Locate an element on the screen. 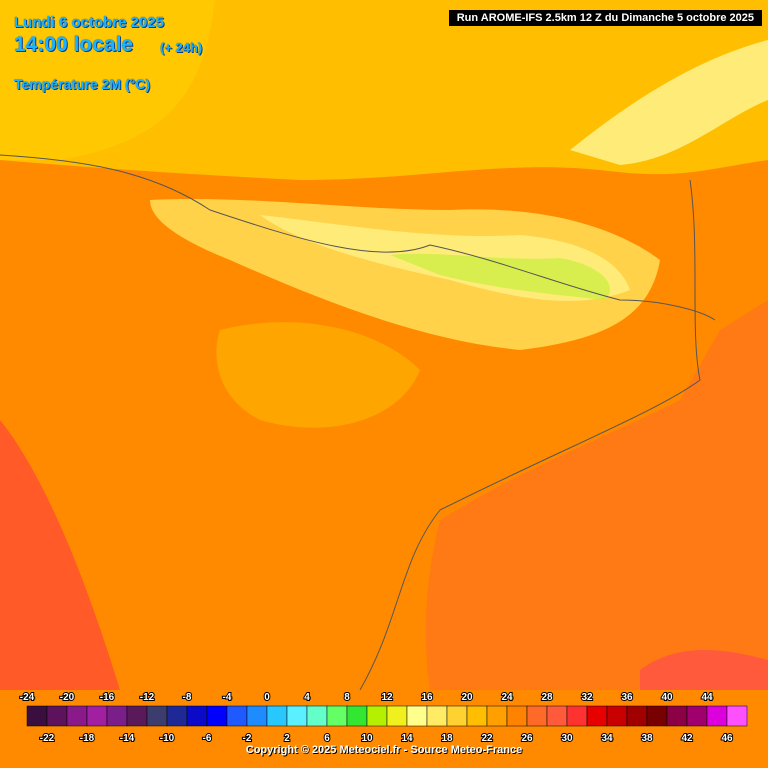  colorbar-label: -16 is located at coordinates (107, 697).